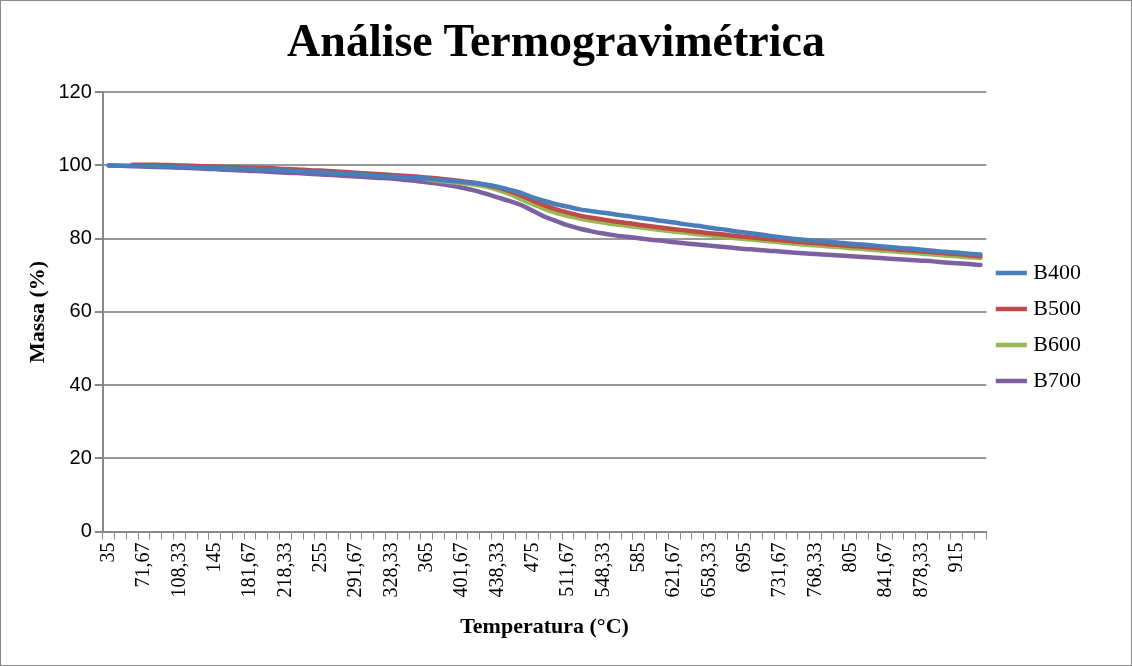 The image size is (1132, 666). I want to click on x-tick-label: 328,33, so click(389, 570).